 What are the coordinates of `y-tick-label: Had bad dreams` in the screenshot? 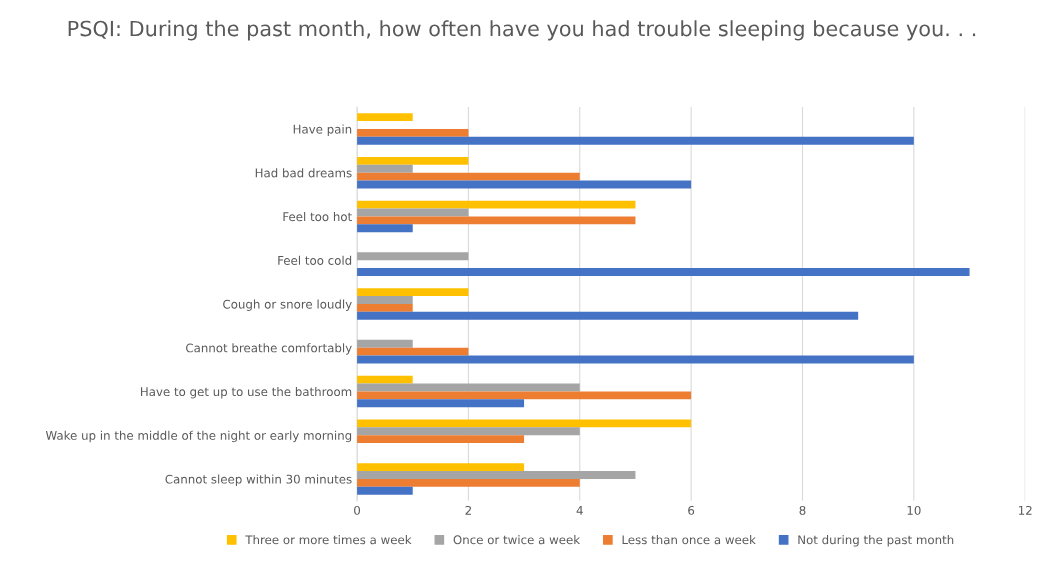 It's located at (303, 173).